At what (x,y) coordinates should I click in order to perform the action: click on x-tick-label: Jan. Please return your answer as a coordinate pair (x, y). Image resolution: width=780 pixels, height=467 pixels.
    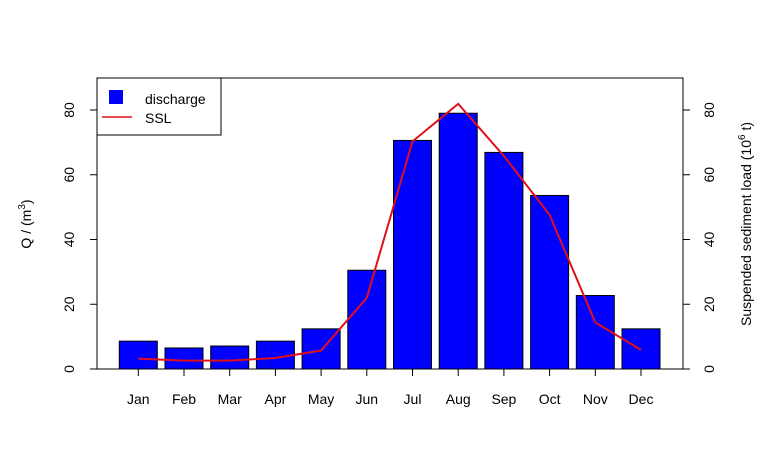
    Looking at the image, I should click on (138, 399).